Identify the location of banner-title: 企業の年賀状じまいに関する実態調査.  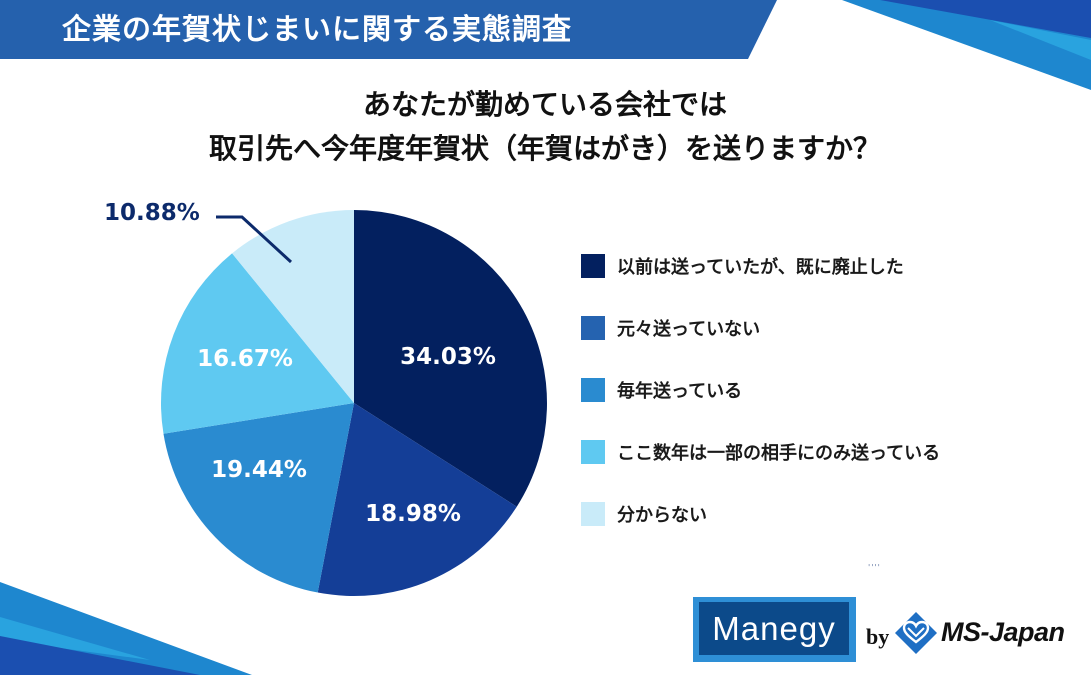
(317, 29).